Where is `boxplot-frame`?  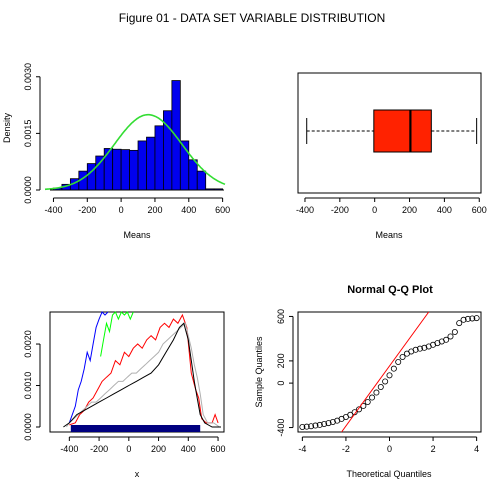 boxplot-frame is located at coordinates (389, 133).